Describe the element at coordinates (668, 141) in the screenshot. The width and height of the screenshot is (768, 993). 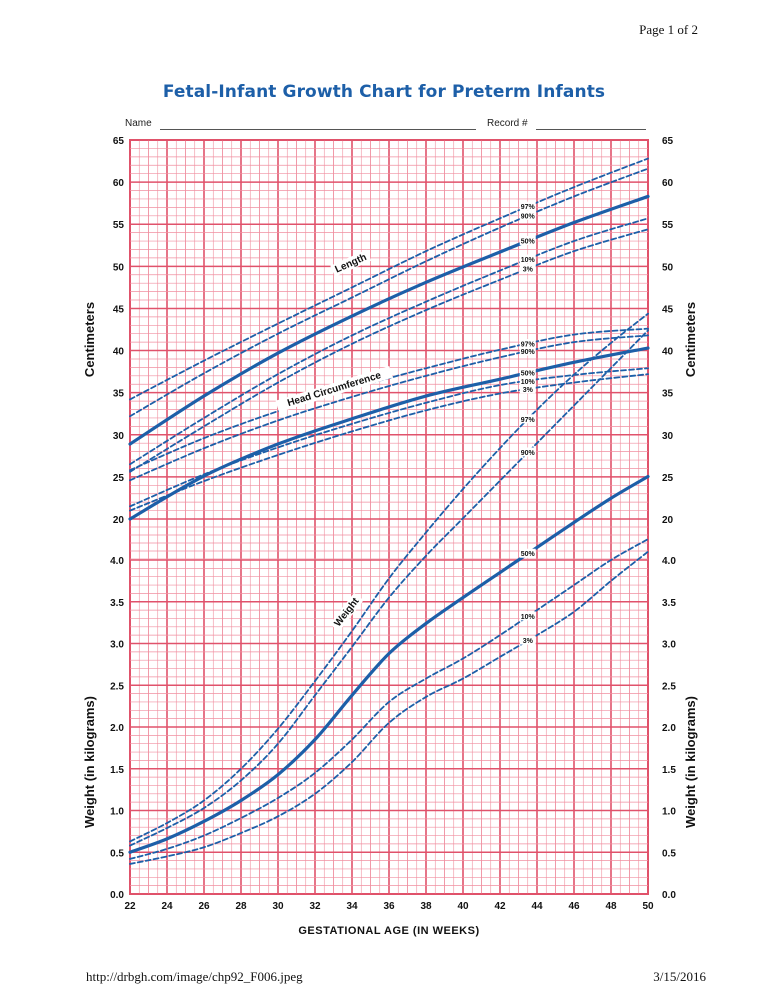
I see `y-tick-label-cm: 65` at that location.